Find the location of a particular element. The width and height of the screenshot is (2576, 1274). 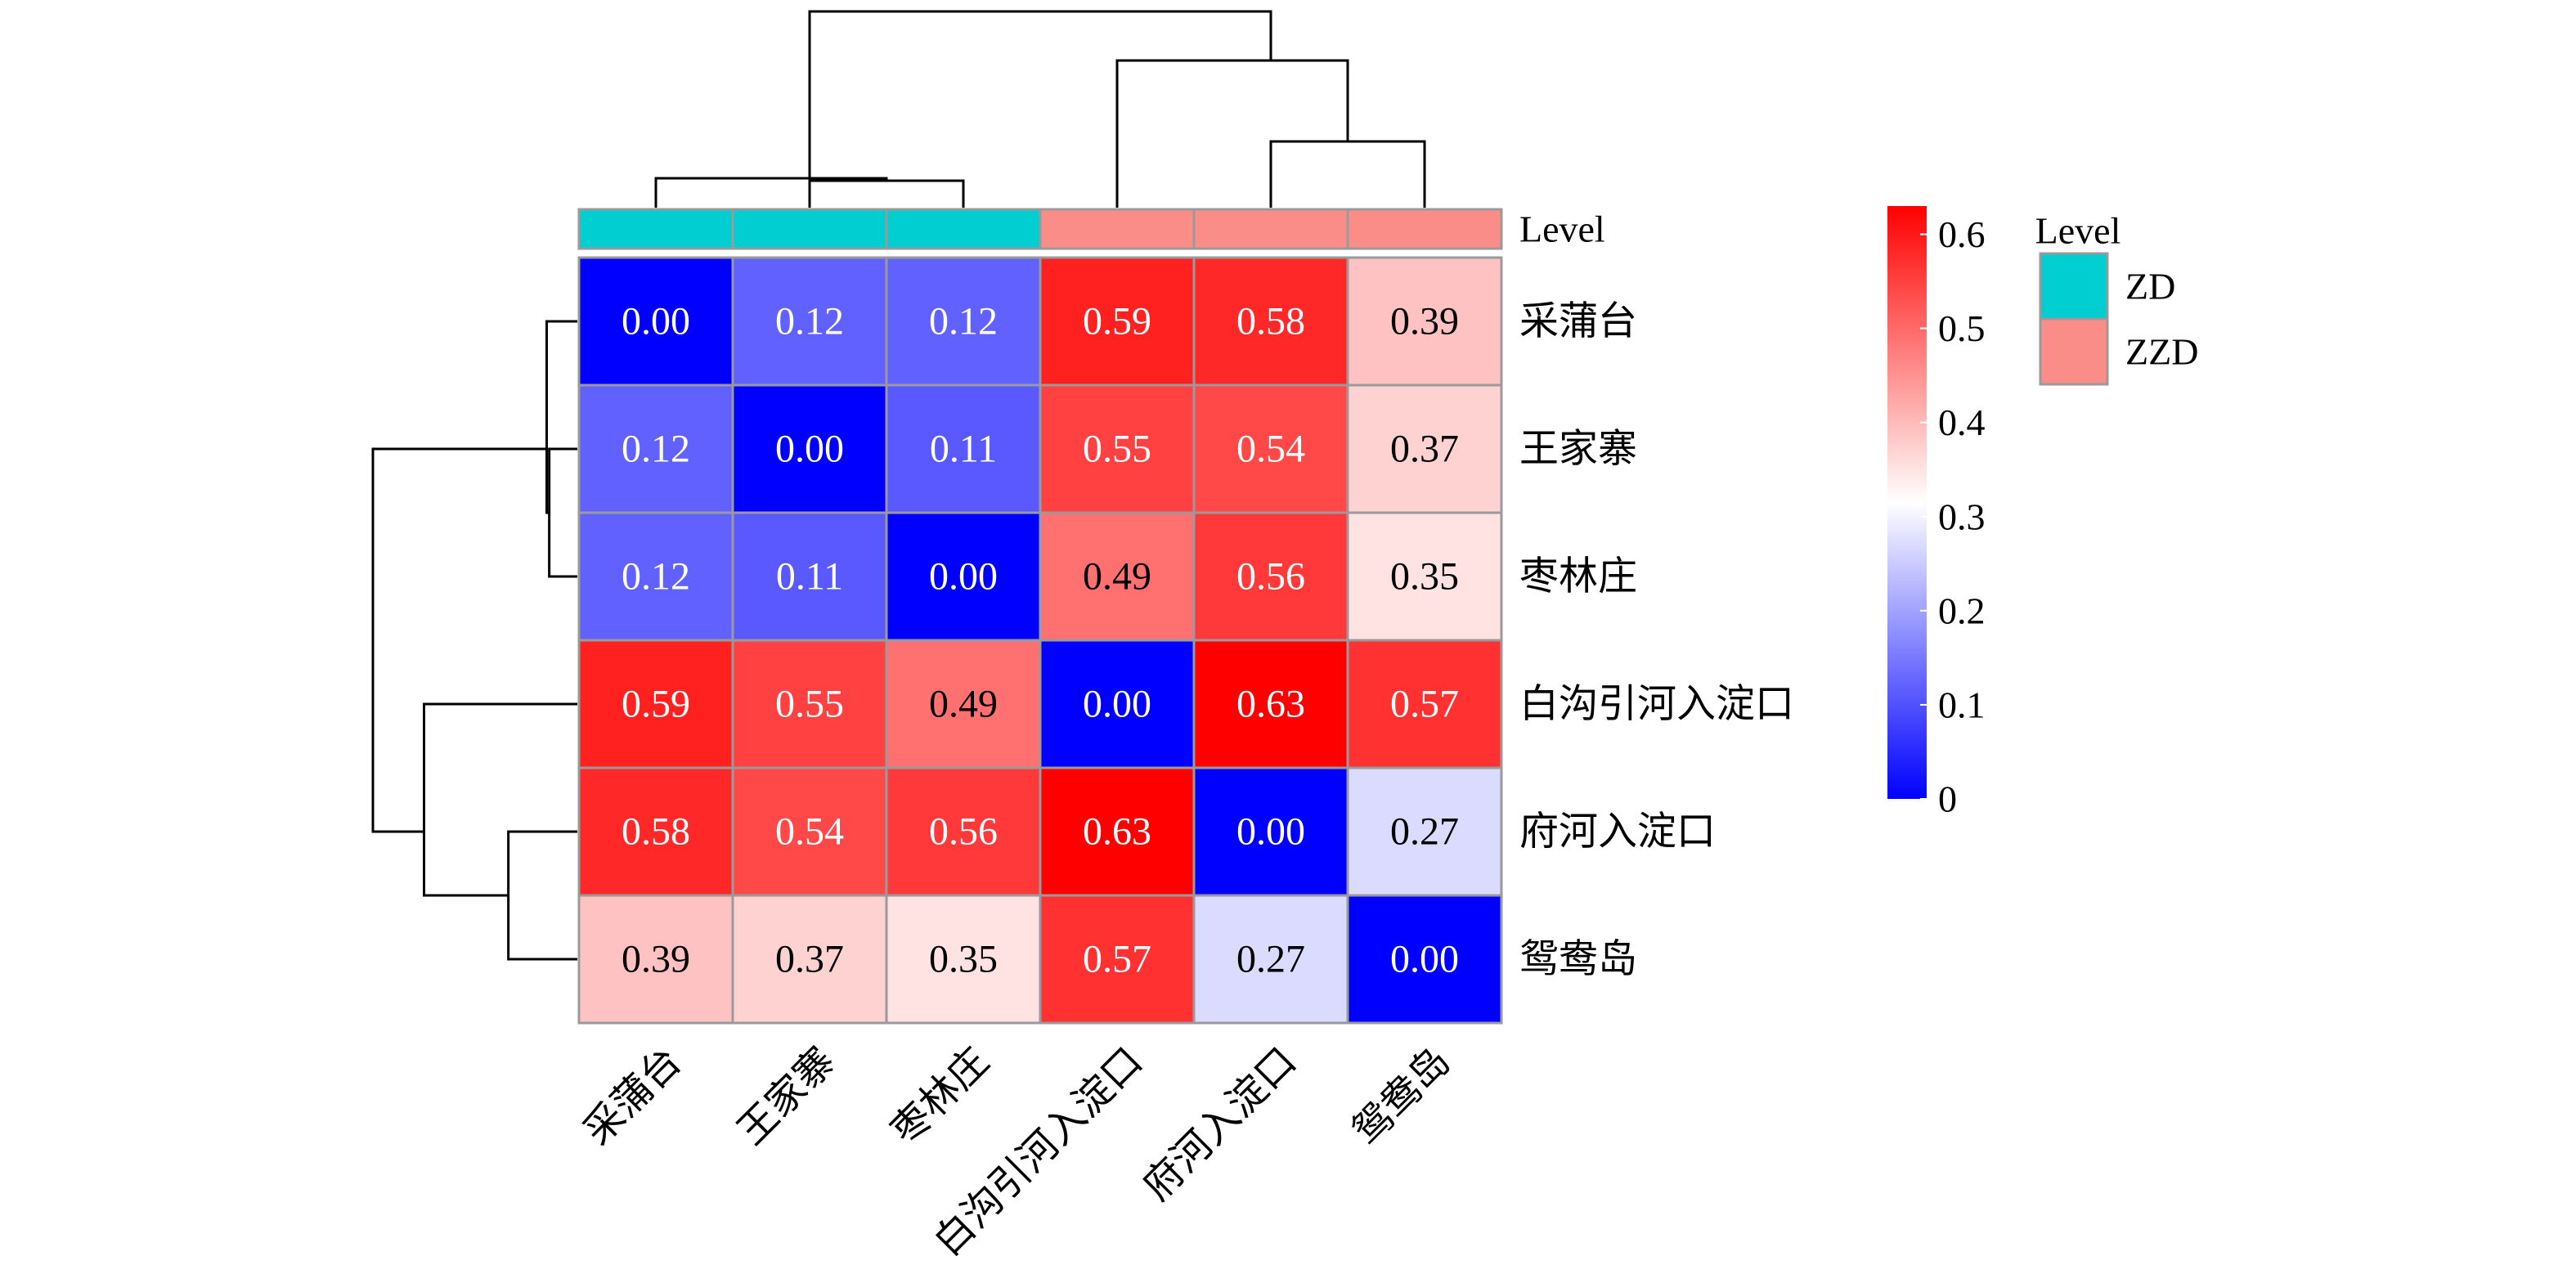

row-label: 采蒲台 is located at coordinates (1578, 321).